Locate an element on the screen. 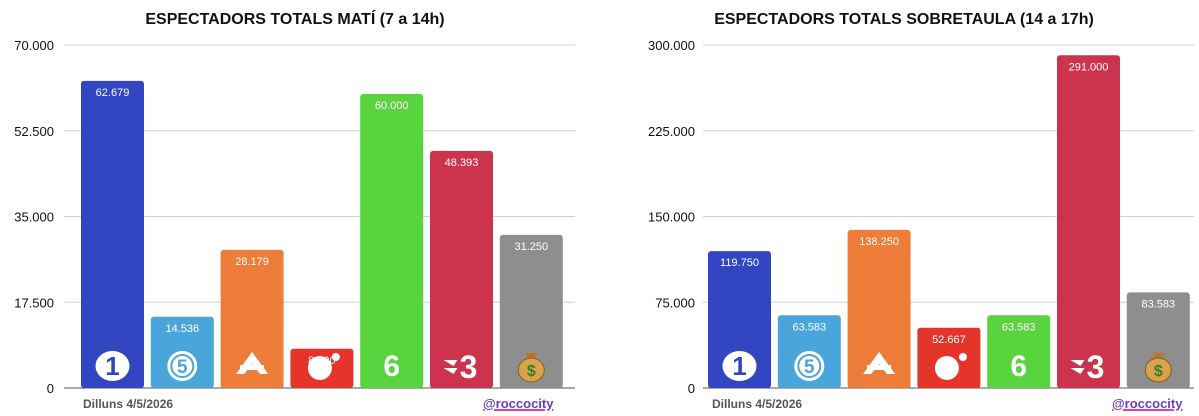  bar-group-a3: 28.179 is located at coordinates (252, 318).